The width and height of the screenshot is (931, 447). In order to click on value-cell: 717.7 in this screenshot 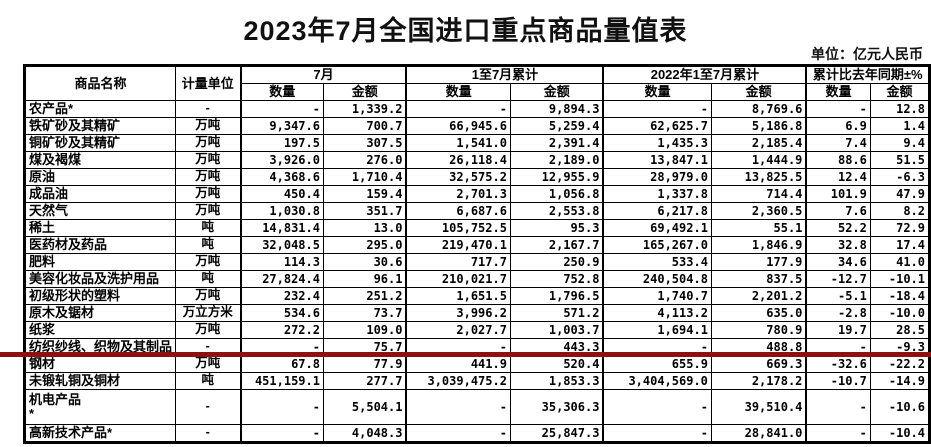, I will do `click(458, 262)`.